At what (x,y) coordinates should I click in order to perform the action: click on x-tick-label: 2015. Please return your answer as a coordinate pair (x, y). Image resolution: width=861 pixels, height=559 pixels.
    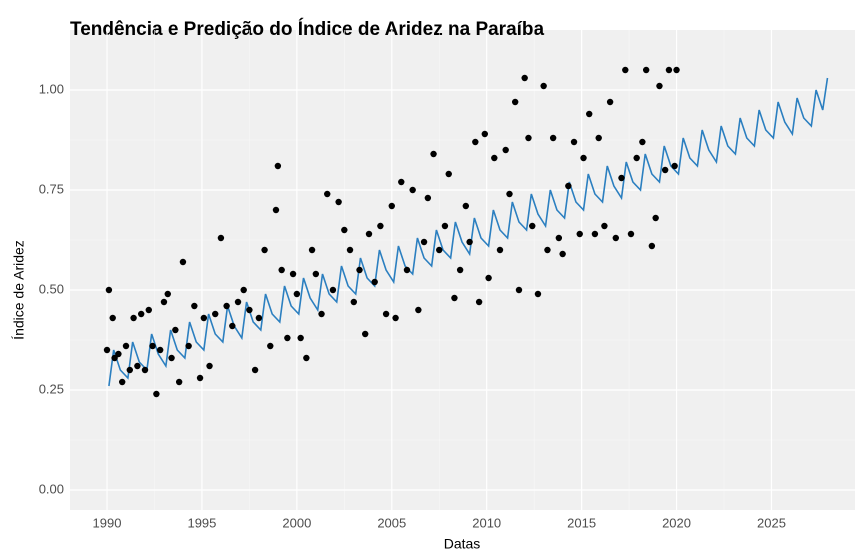
    Looking at the image, I should click on (581, 522).